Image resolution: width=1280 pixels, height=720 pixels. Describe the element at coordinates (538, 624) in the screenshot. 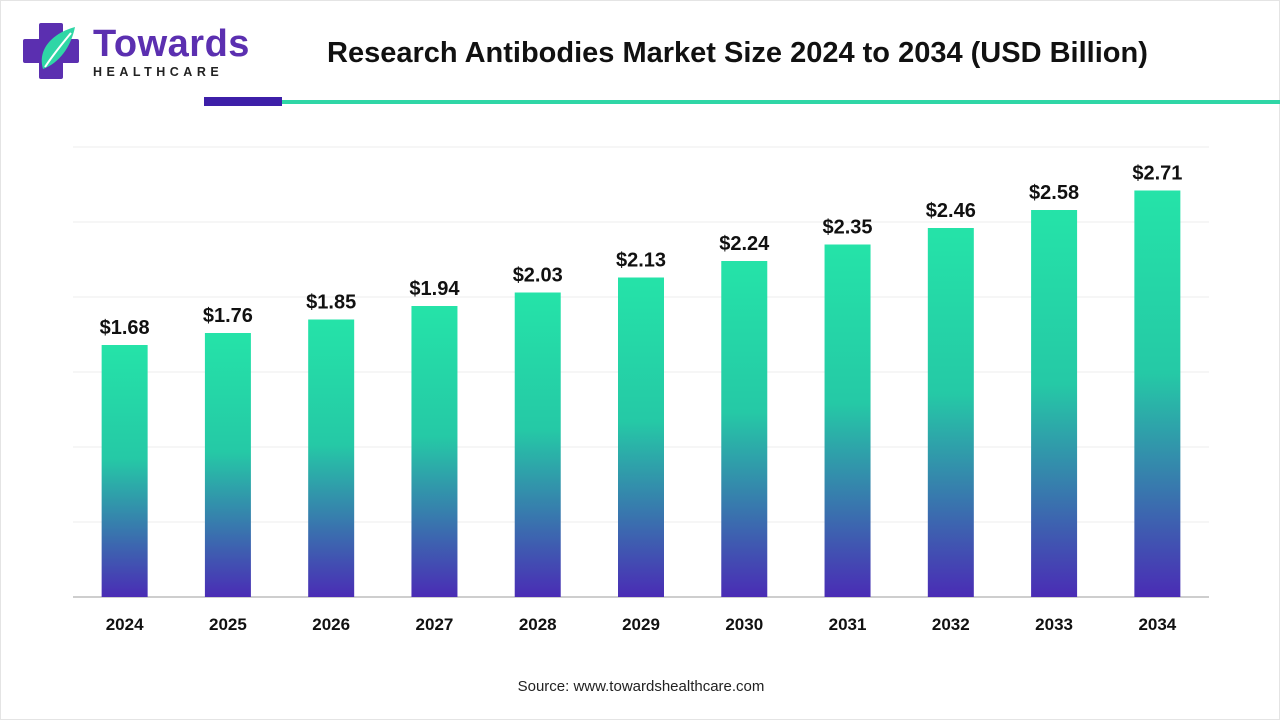

I see `x-tick-2028: 2028` at that location.